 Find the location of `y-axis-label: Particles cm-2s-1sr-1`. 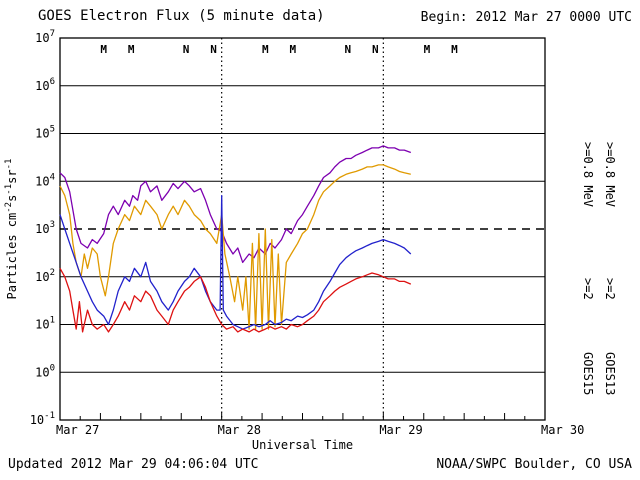

y-axis-label: Particles cm-2s-1sr-1 is located at coordinates (11, 229).